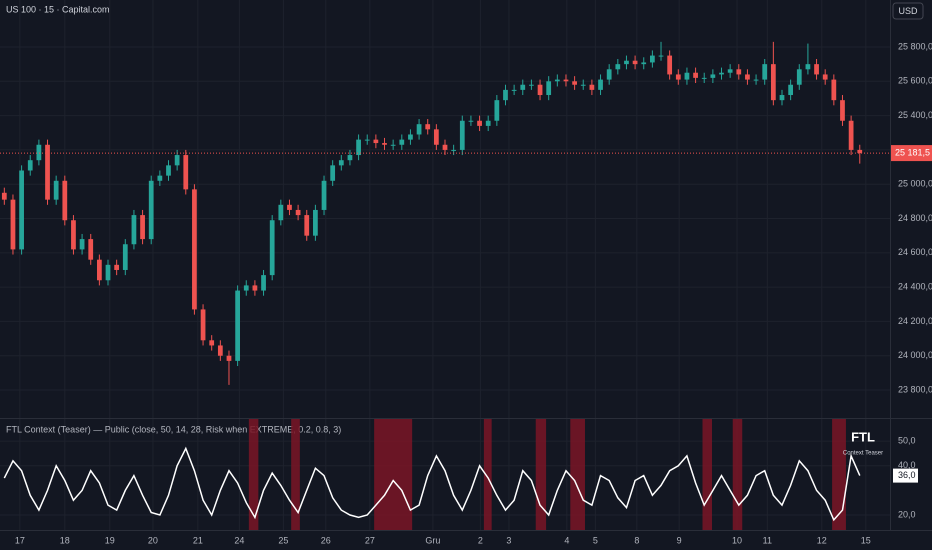 The image size is (932, 550). Describe the element at coordinates (907, 514) in the screenshot. I see `y-tick-label: 20,0` at that location.